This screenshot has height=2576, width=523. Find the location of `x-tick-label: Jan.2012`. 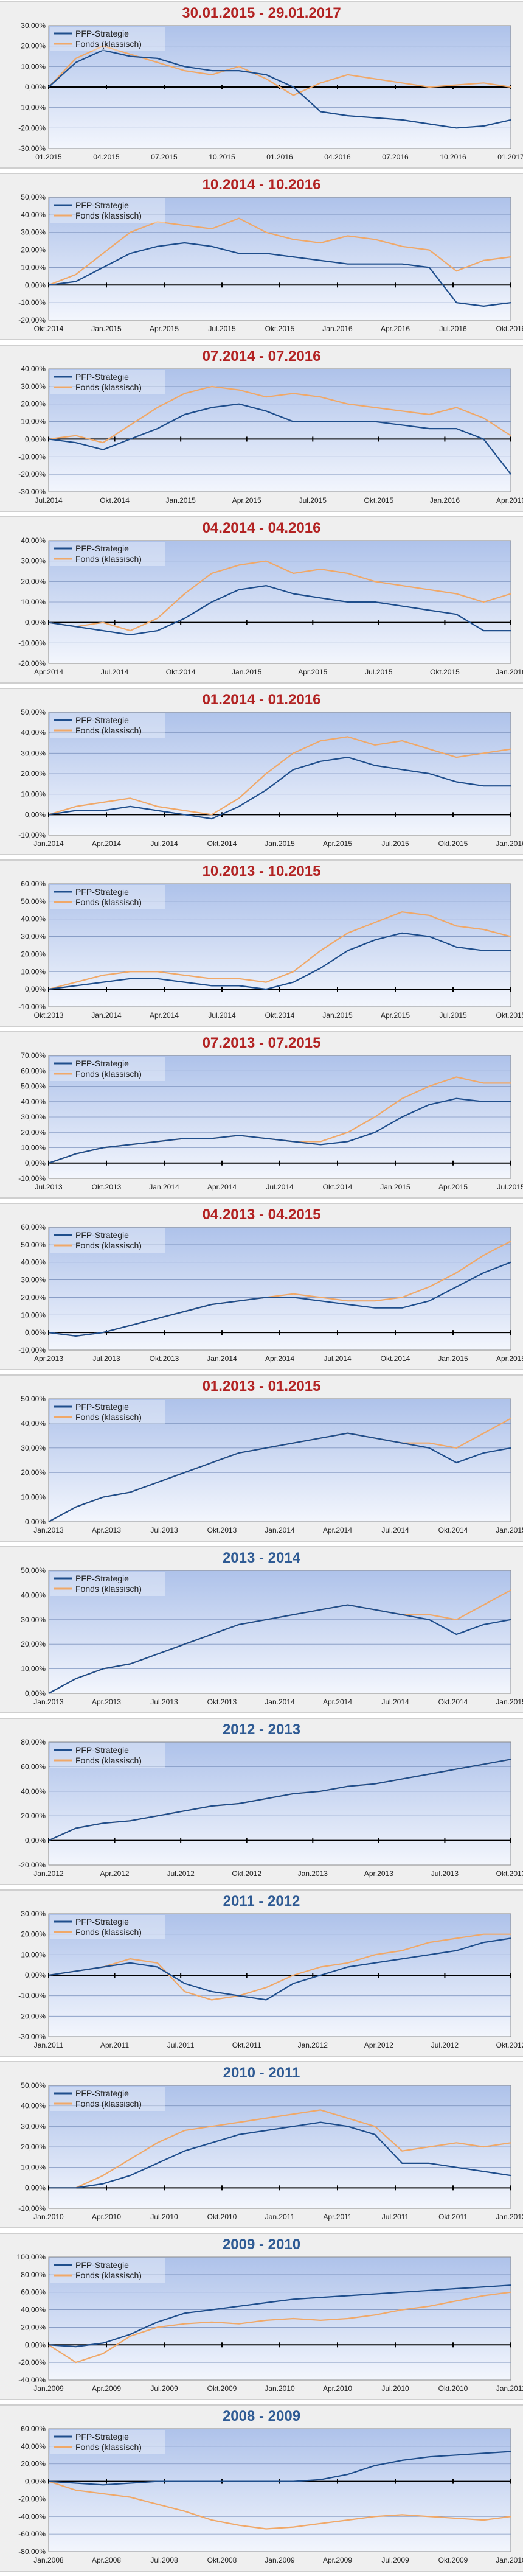

x-tick-label: Jan.2012 is located at coordinates (510, 2217).